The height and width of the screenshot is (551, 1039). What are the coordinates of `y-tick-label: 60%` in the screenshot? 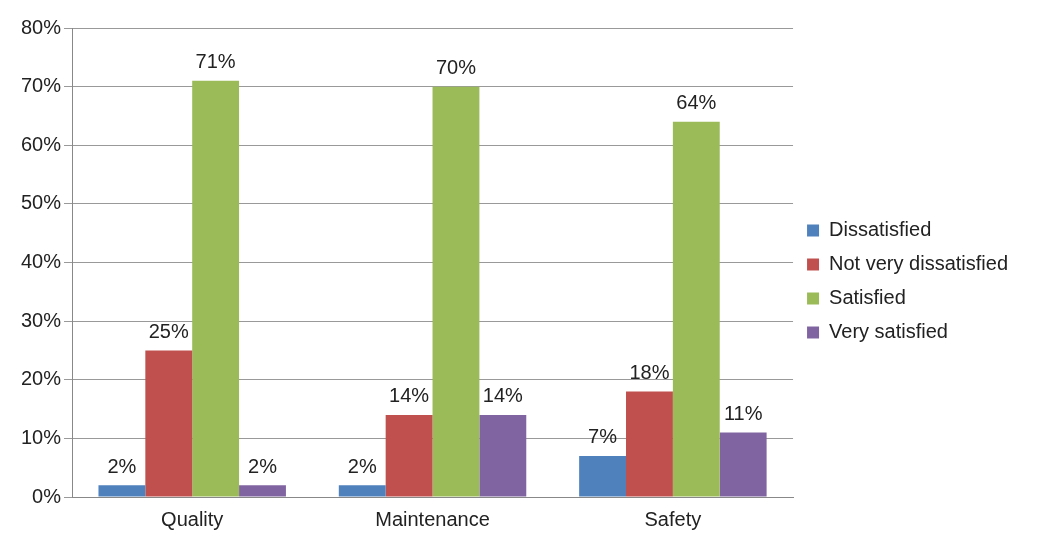 It's located at (41, 143).